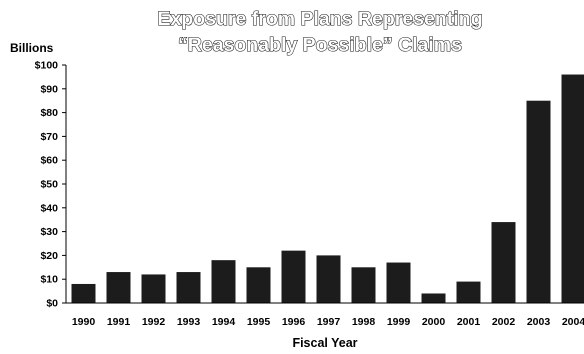 The width and height of the screenshot is (584, 354). What do you see at coordinates (49, 256) in the screenshot?
I see `y-tick-label: $20` at bounding box center [49, 256].